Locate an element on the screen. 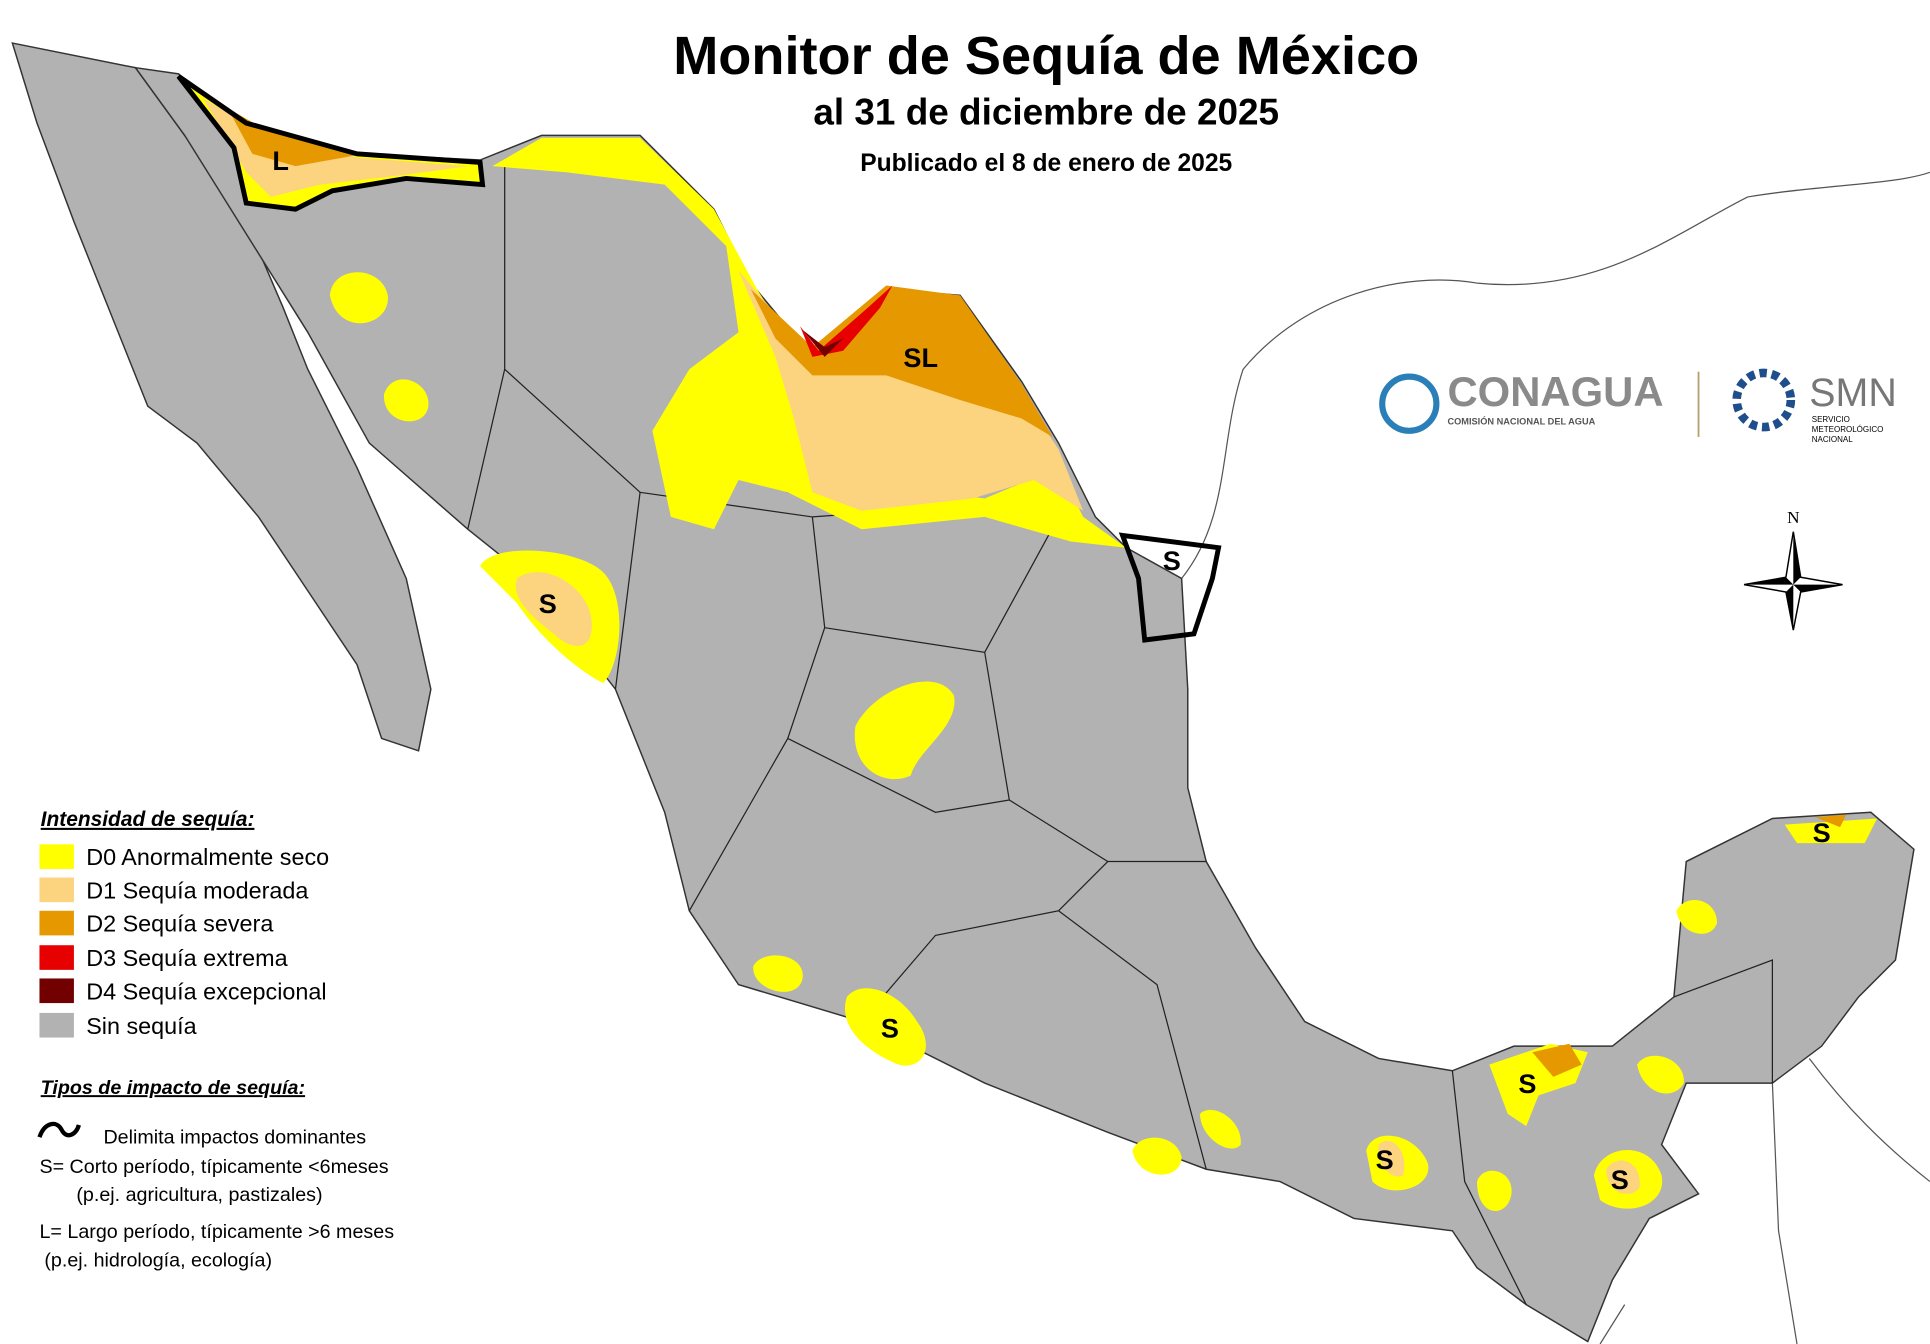  impact-long: L= Largo período, típicamente >6 meses is located at coordinates (216, 1232).